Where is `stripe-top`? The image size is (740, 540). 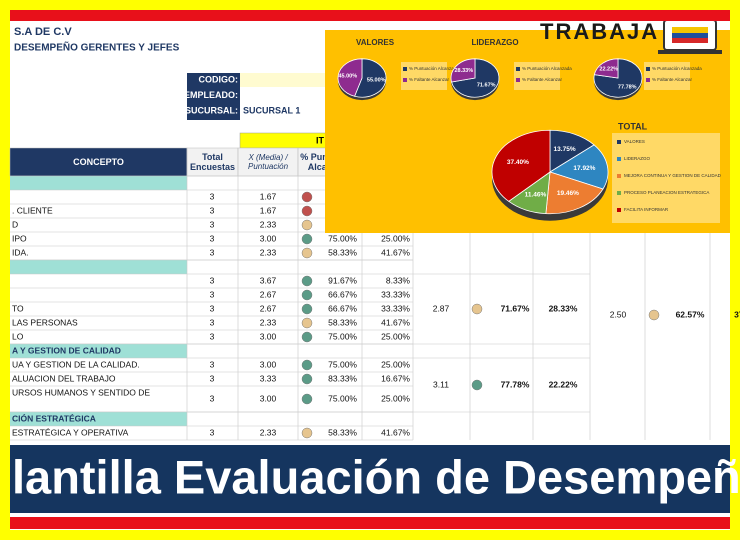 stripe-top is located at coordinates (370, 15).